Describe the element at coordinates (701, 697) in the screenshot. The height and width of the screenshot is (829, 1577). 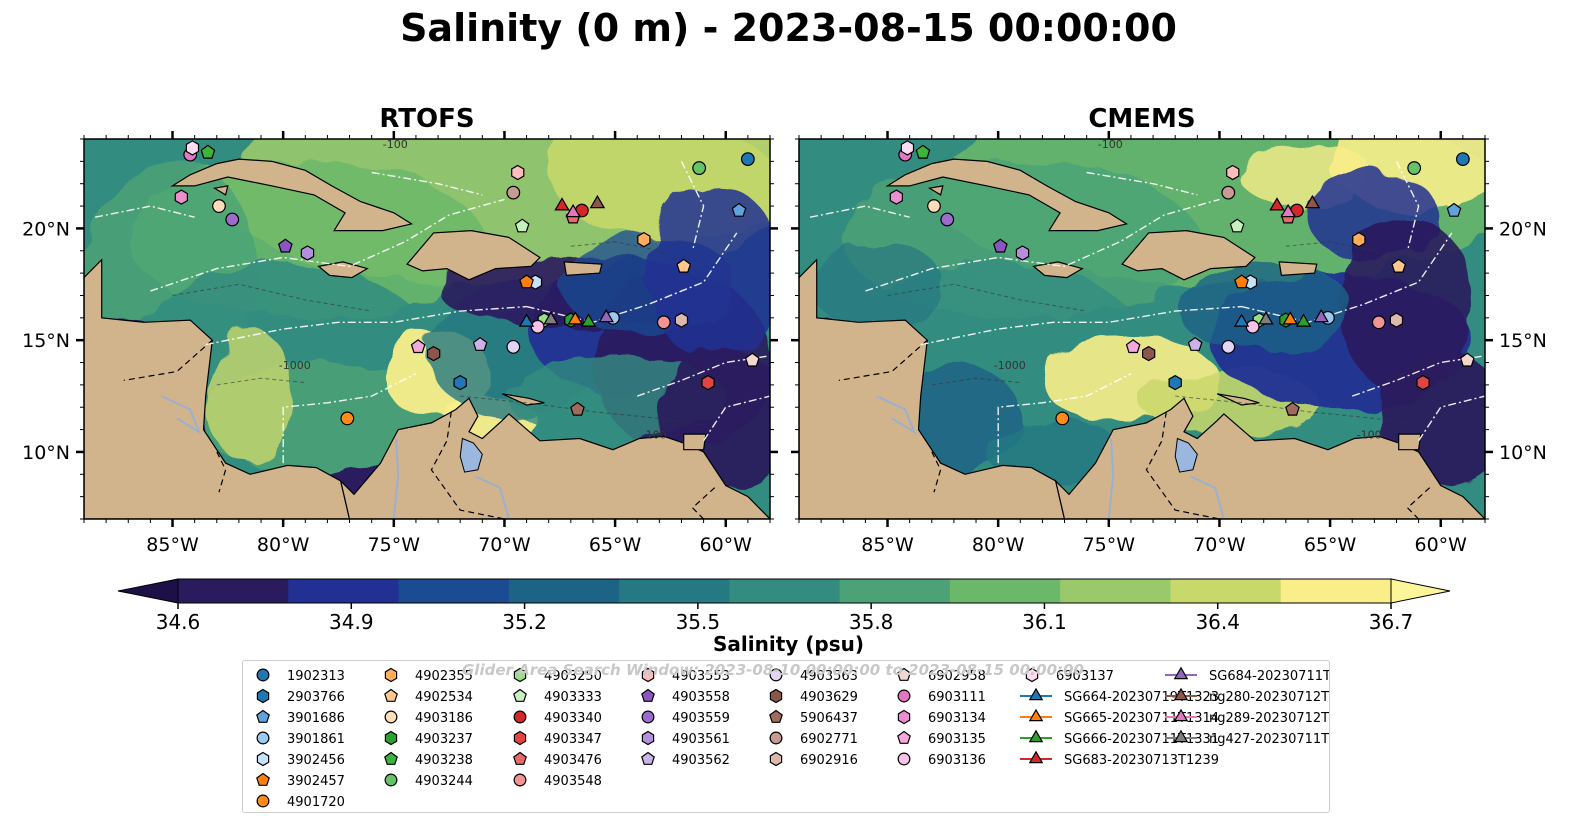
I see `legend-label: 4903558` at that location.